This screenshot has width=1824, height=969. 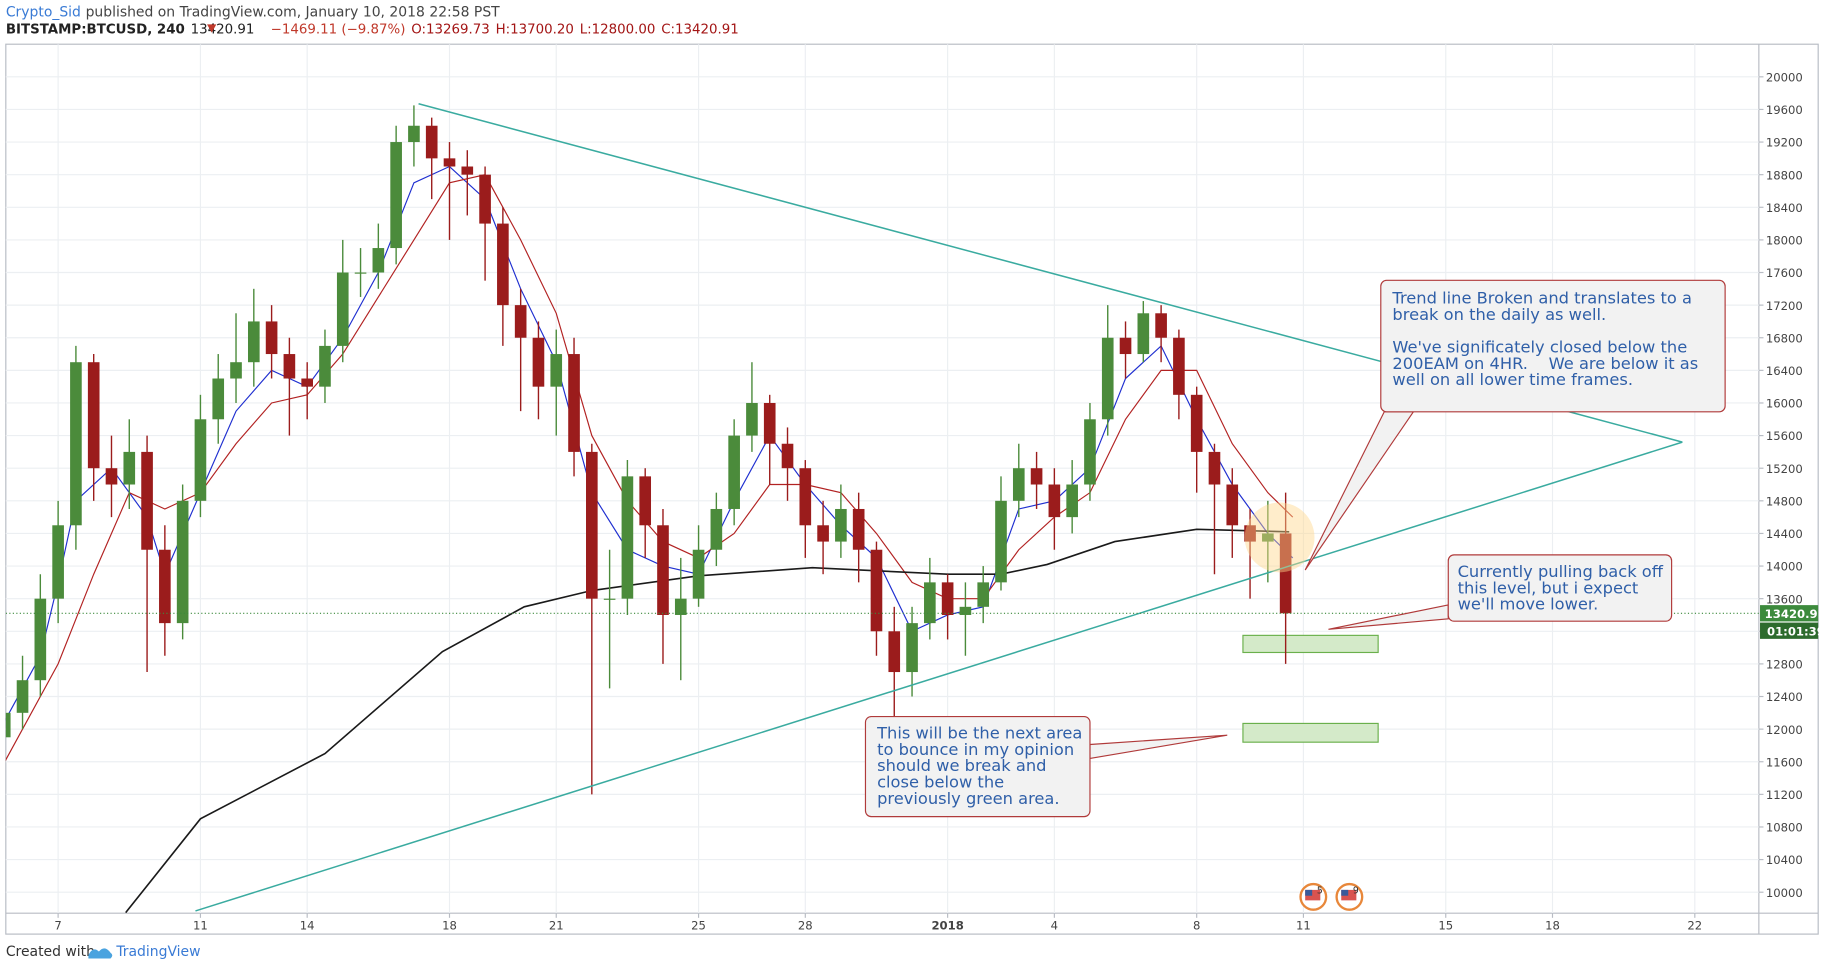 What do you see at coordinates (1784, 697) in the screenshot?
I see `y-tick-label: 12400` at bounding box center [1784, 697].